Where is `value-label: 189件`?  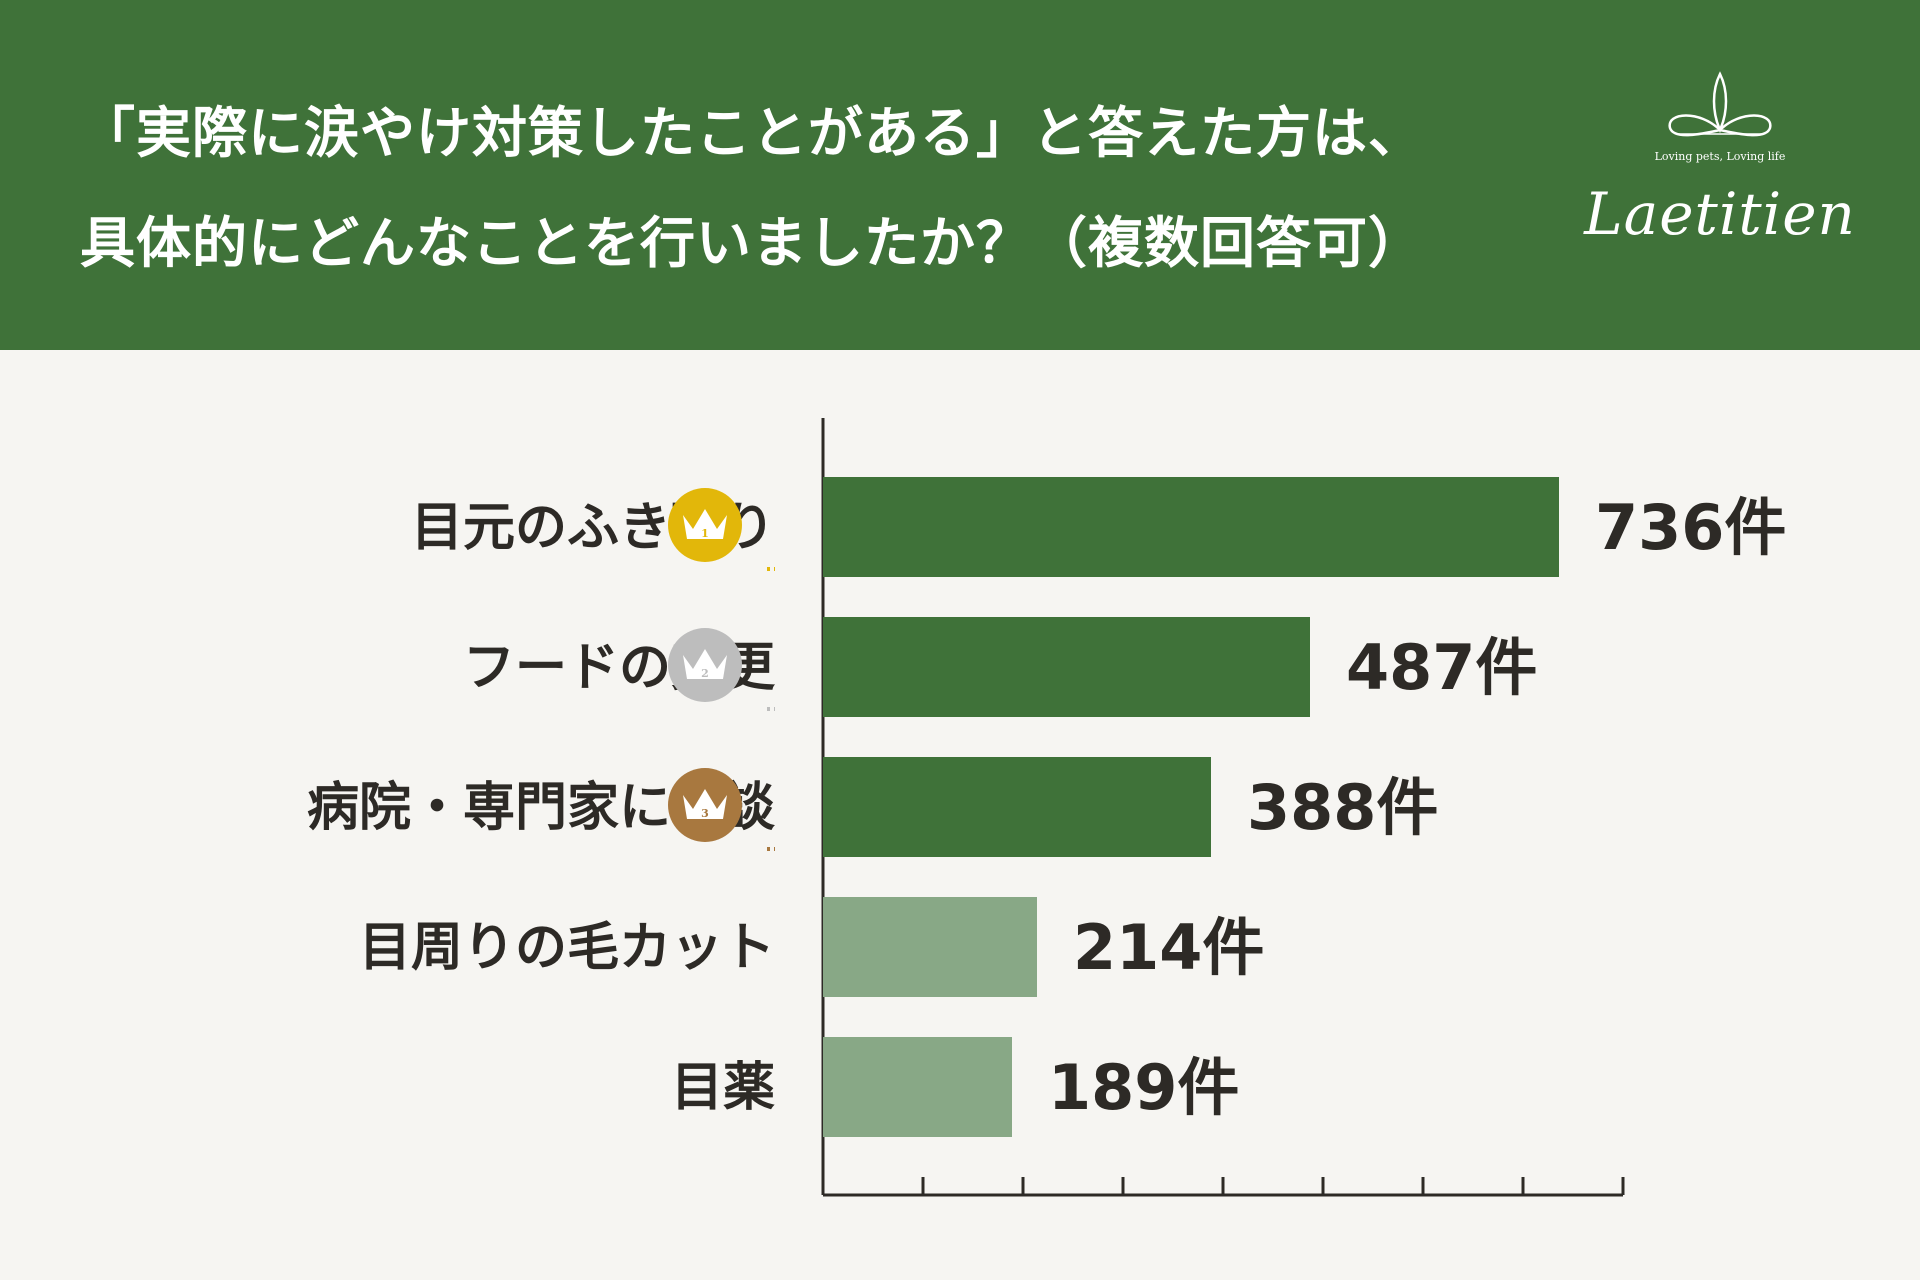 value-label: 189件 is located at coordinates (1143, 1087).